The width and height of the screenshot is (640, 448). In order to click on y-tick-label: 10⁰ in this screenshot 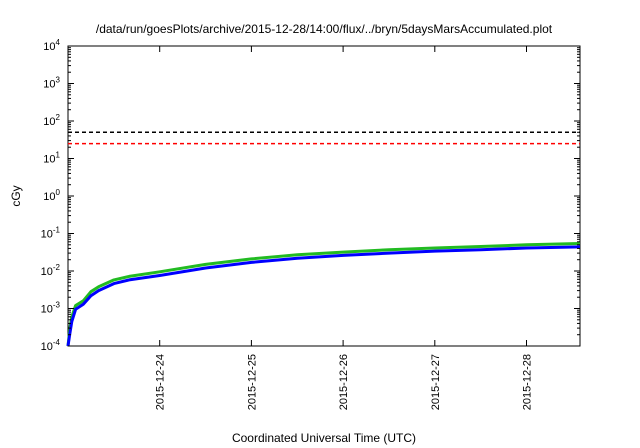, I will do `click(51, 195)`.